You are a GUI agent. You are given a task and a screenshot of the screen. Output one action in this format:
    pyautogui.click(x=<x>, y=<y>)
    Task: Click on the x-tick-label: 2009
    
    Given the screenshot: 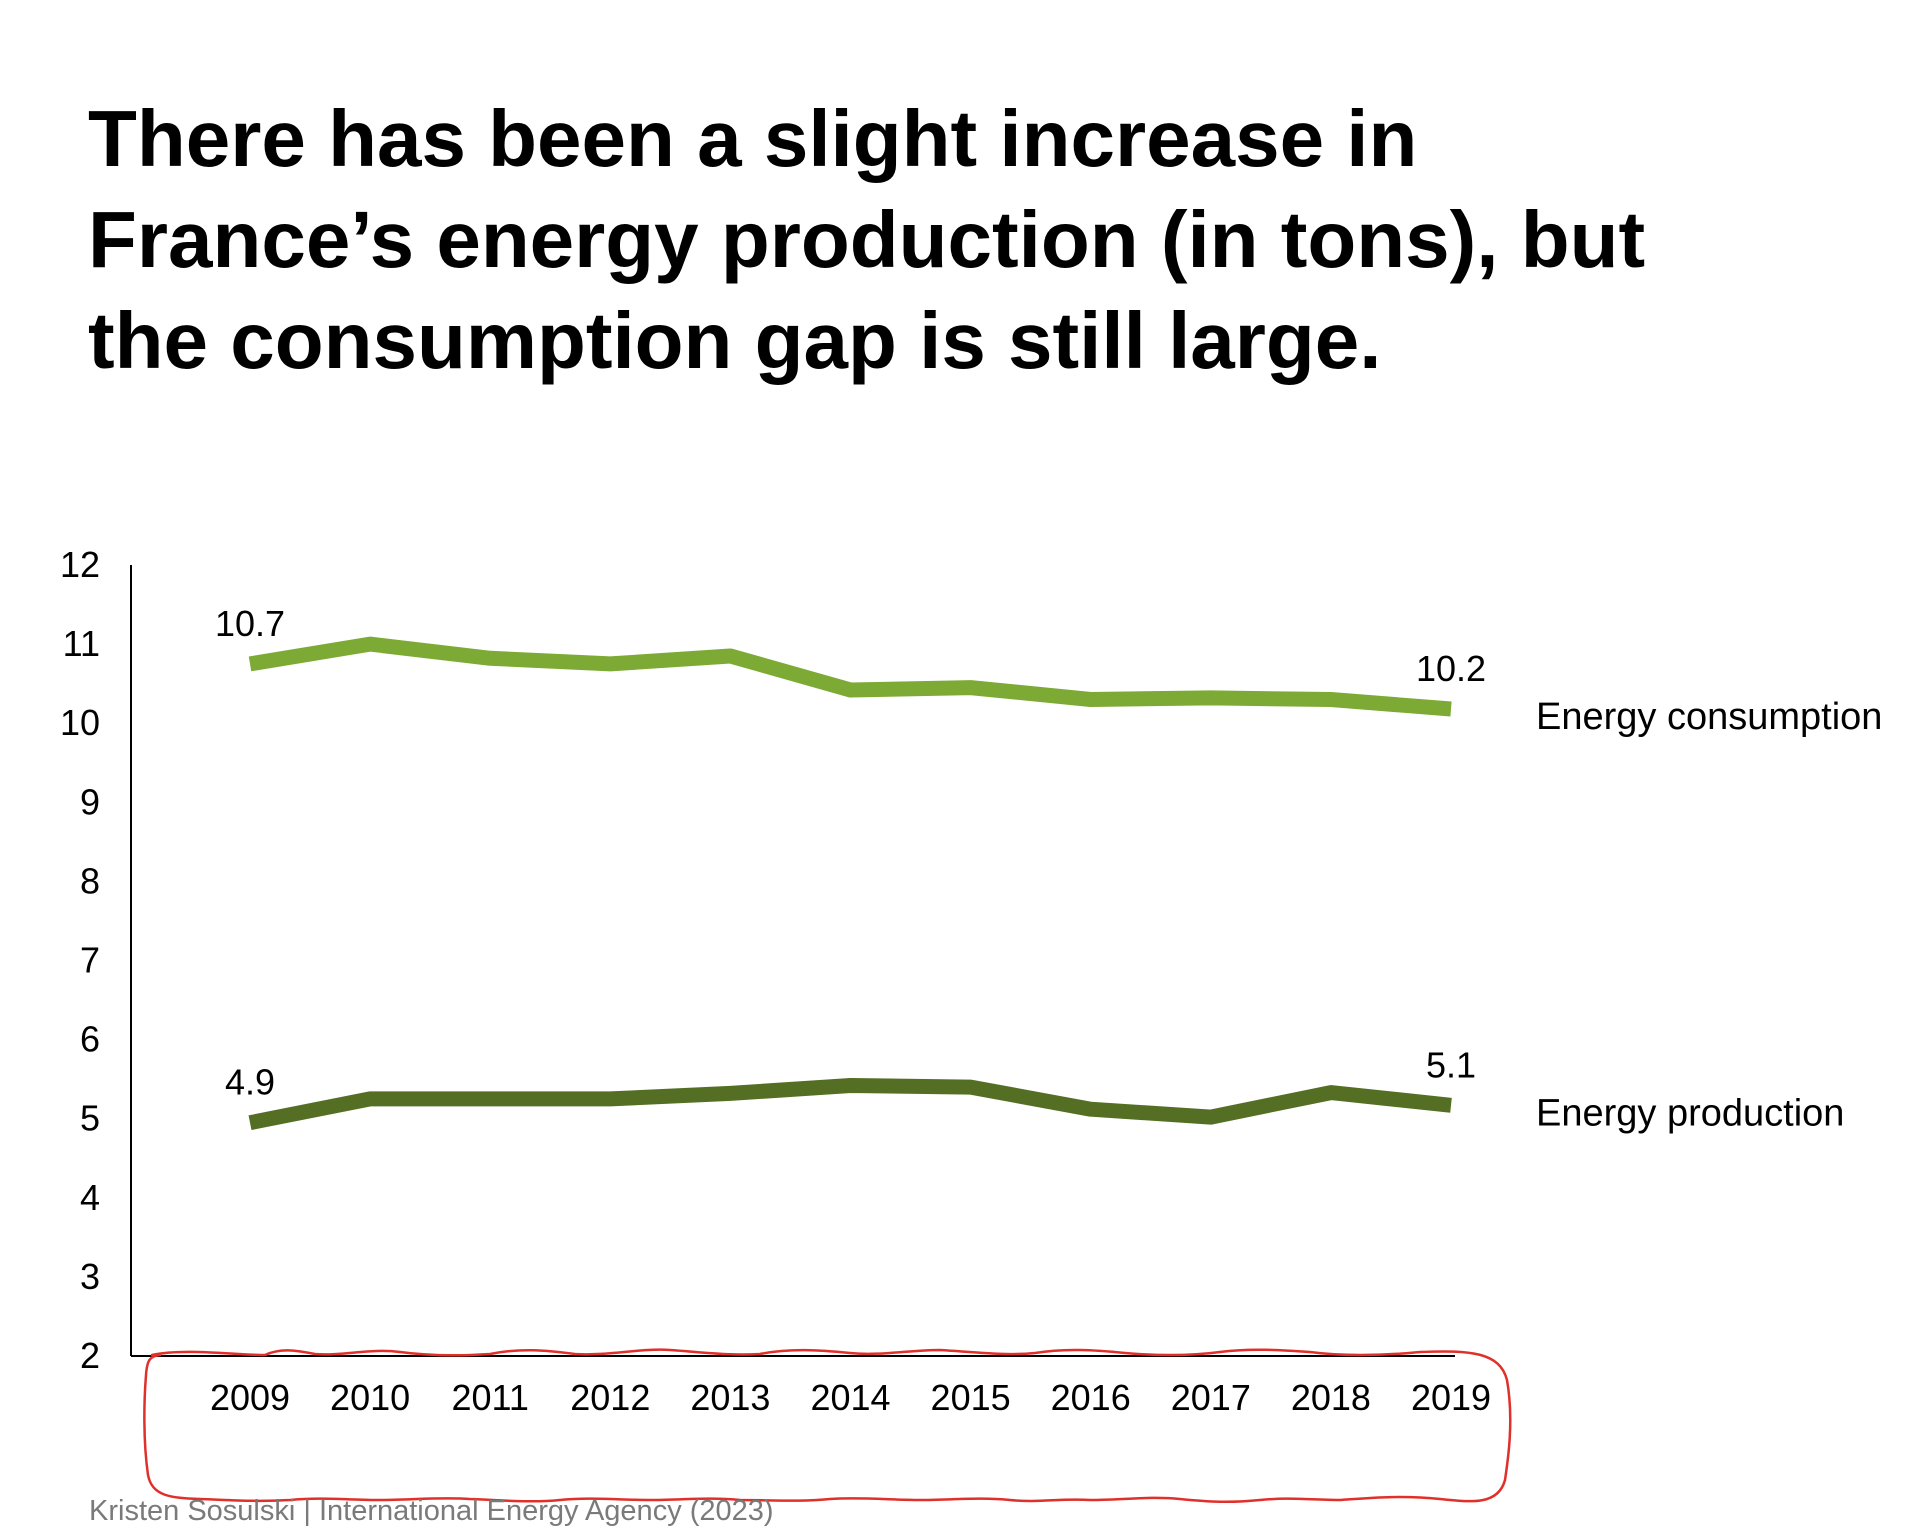 What is the action you would take?
    pyautogui.click(x=250, y=1397)
    